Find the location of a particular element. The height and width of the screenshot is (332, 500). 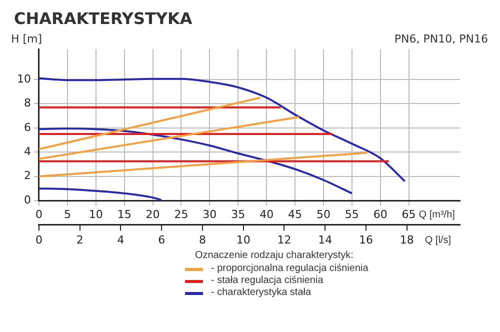

x-tick-label: 55 is located at coordinates (351, 215).